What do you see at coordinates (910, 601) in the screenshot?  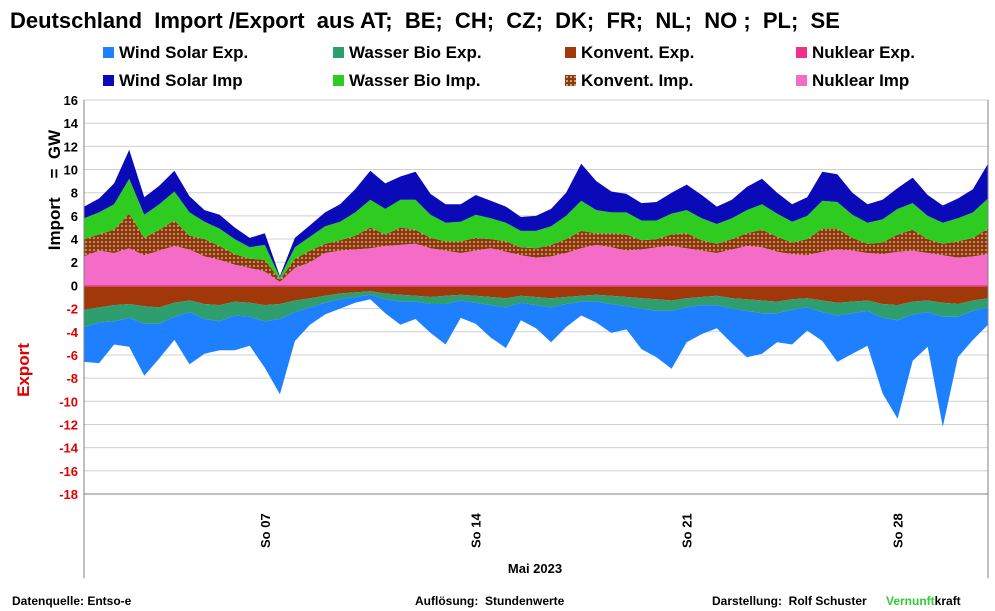 I see `brand-vernunft: Vernunft` at bounding box center [910, 601].